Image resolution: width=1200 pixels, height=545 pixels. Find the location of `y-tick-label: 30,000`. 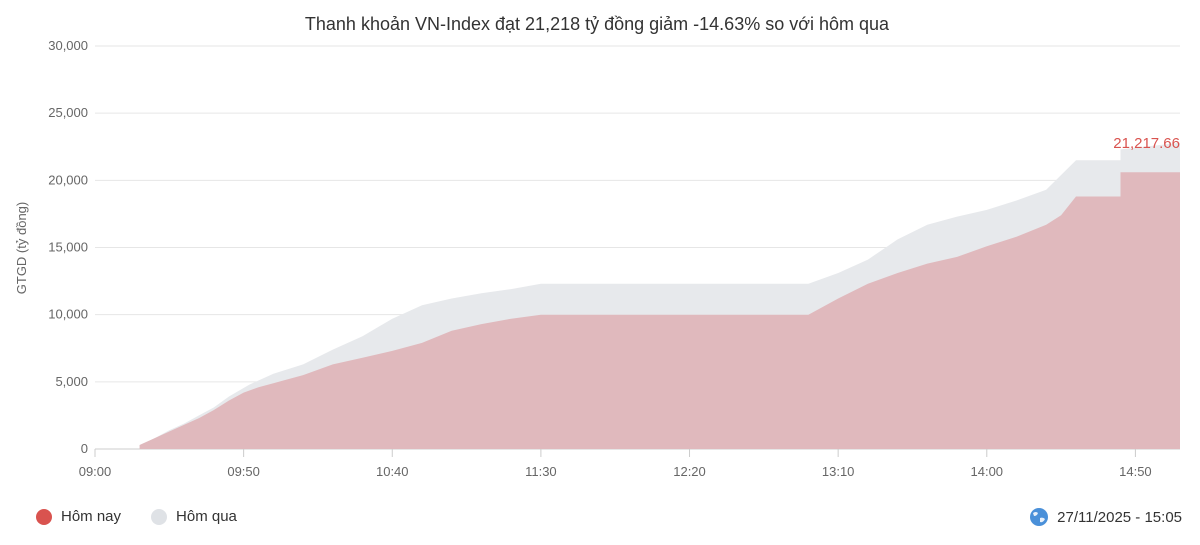

y-tick-label: 30,000 is located at coordinates (68, 45).